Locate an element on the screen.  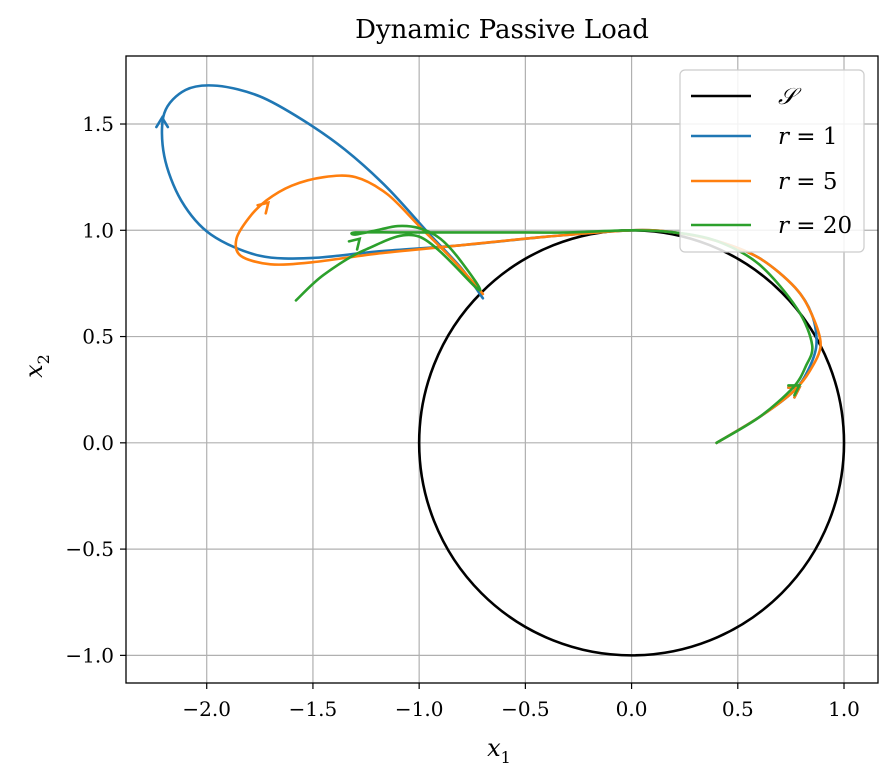
legend: 𝒮 r = 1 r = 5 r = 20 is located at coordinates (772, 161).